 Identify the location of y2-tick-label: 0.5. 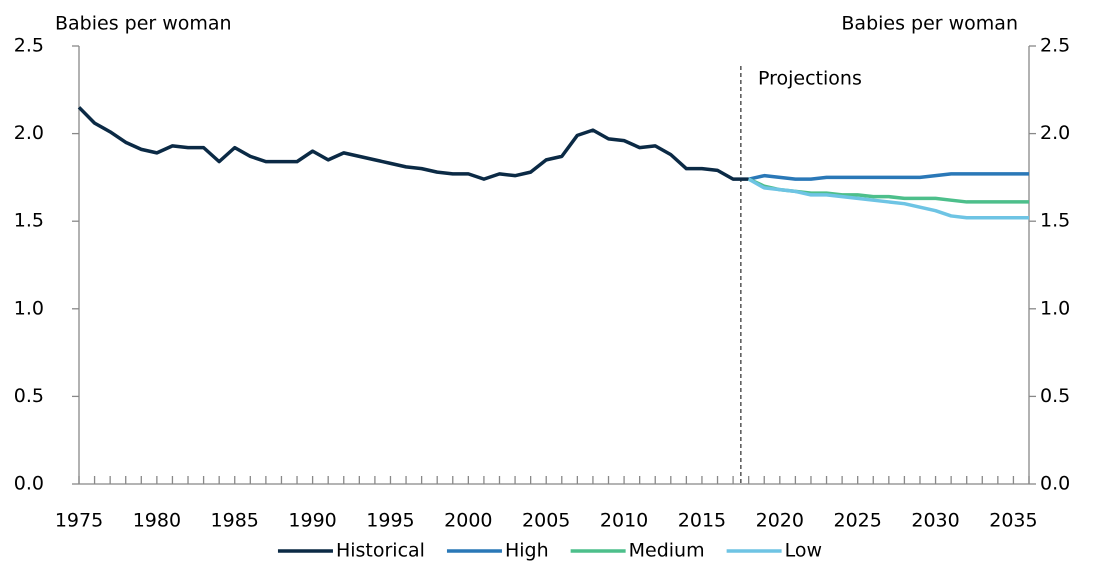
(1055, 396).